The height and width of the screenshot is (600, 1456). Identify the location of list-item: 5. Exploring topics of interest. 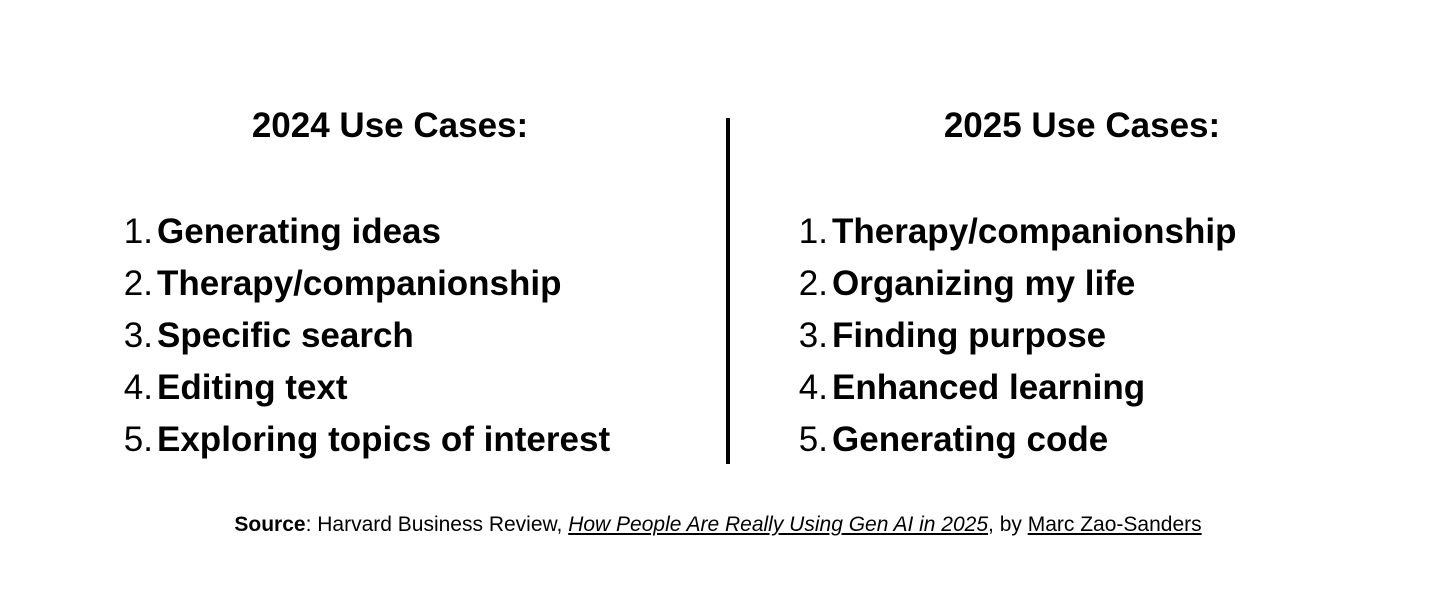
(361, 440).